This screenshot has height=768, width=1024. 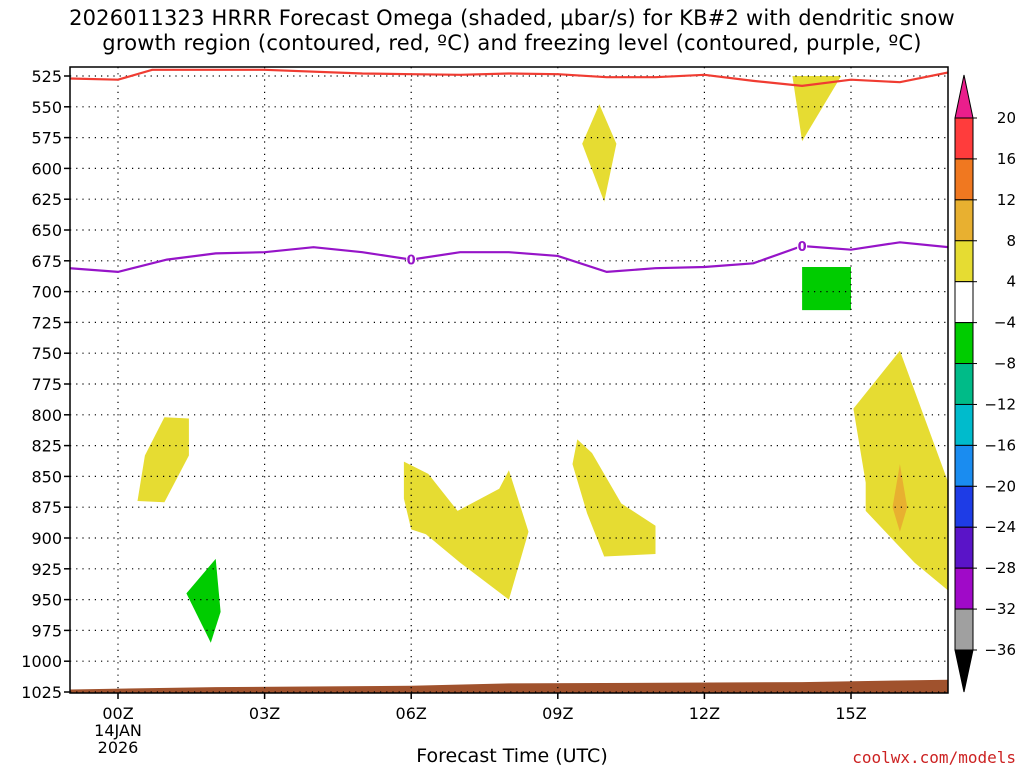 What do you see at coordinates (964, 96) in the screenshot?
I see `colorbar-top-triangle` at bounding box center [964, 96].